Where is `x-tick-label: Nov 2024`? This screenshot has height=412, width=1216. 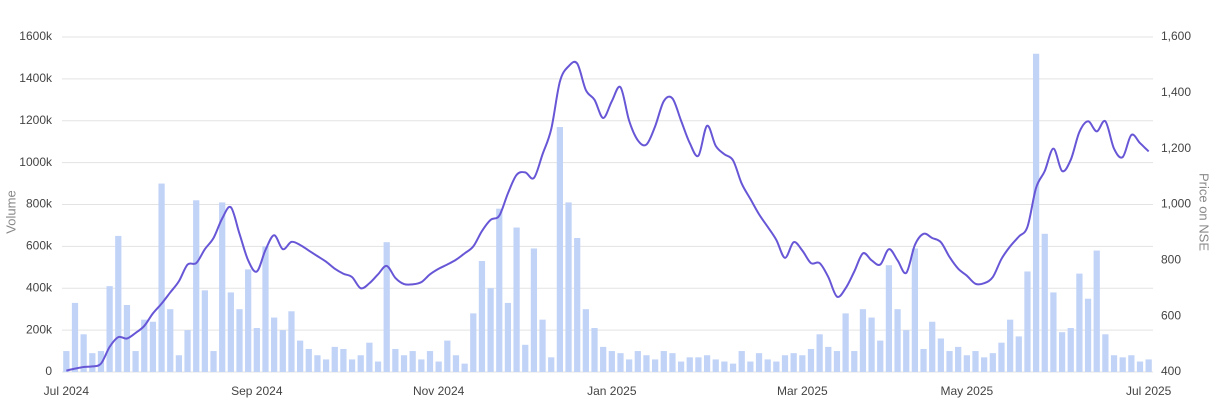
x-tick-label: Nov 2024 is located at coordinates (439, 391).